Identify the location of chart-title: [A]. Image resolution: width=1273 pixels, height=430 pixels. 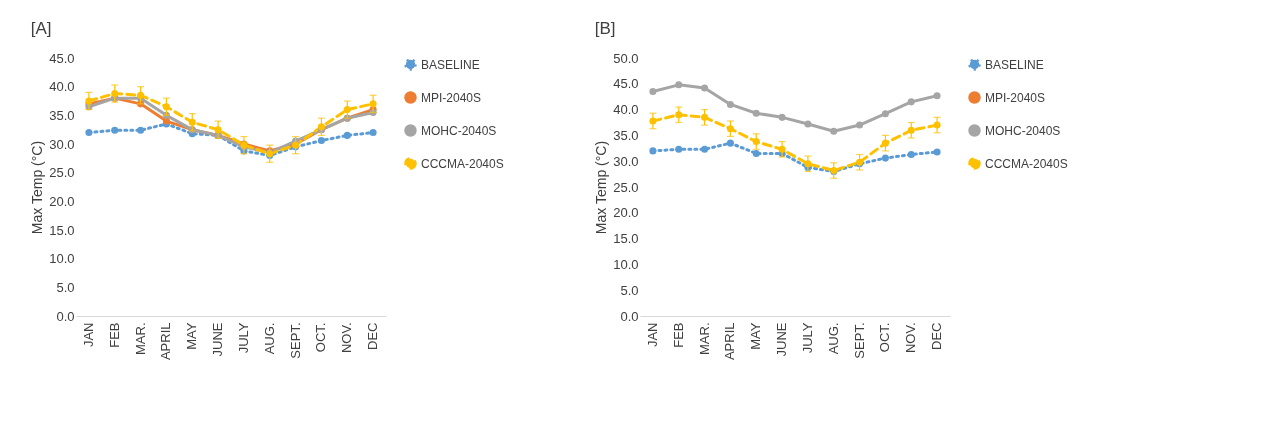
(41, 28).